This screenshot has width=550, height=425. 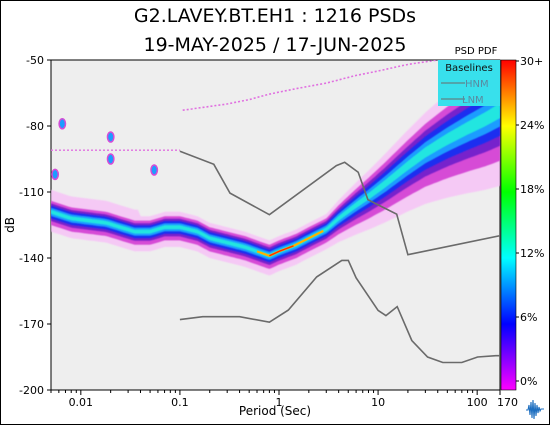 I want to click on y-tick-label: -140, so click(x=31, y=258).